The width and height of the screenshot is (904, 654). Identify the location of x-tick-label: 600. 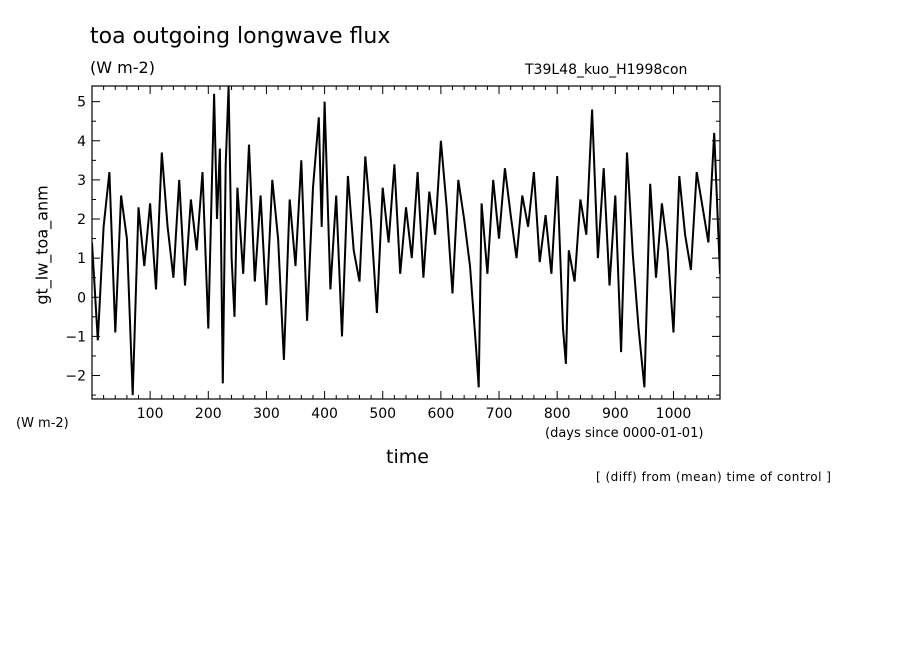
(441, 414).